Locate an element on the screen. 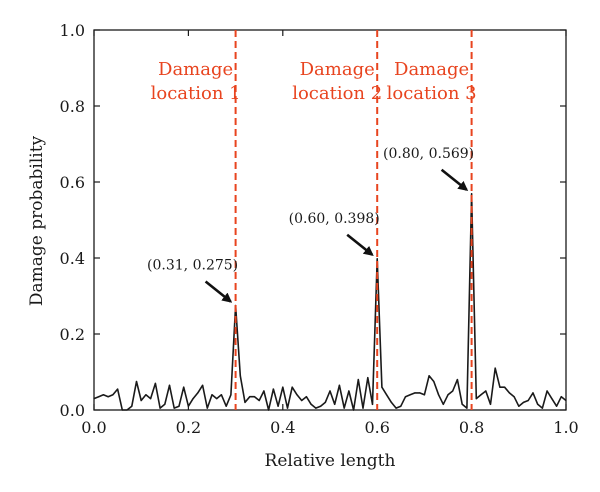 Image resolution: width=600 pixels, height=492 pixels. x-tick-label: 0.6 is located at coordinates (376, 427).